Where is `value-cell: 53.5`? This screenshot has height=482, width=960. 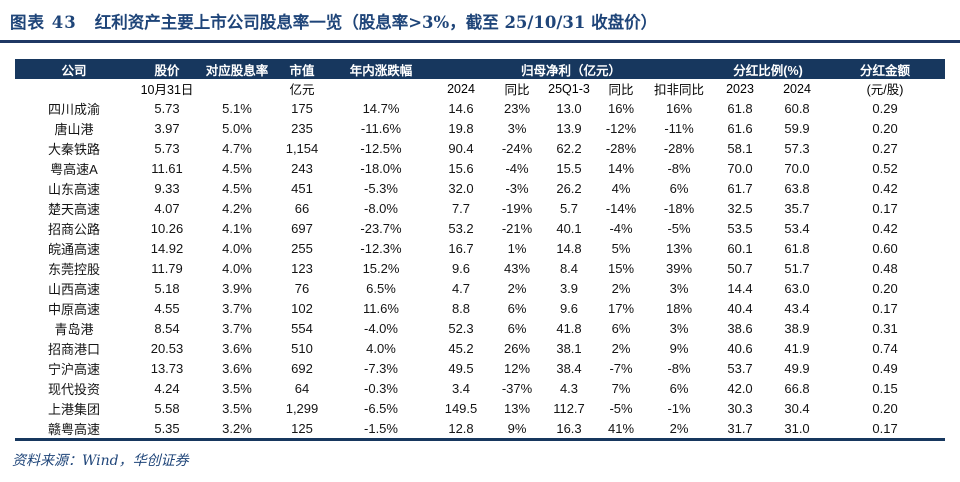
value-cell: 53.5 is located at coordinates (740, 228).